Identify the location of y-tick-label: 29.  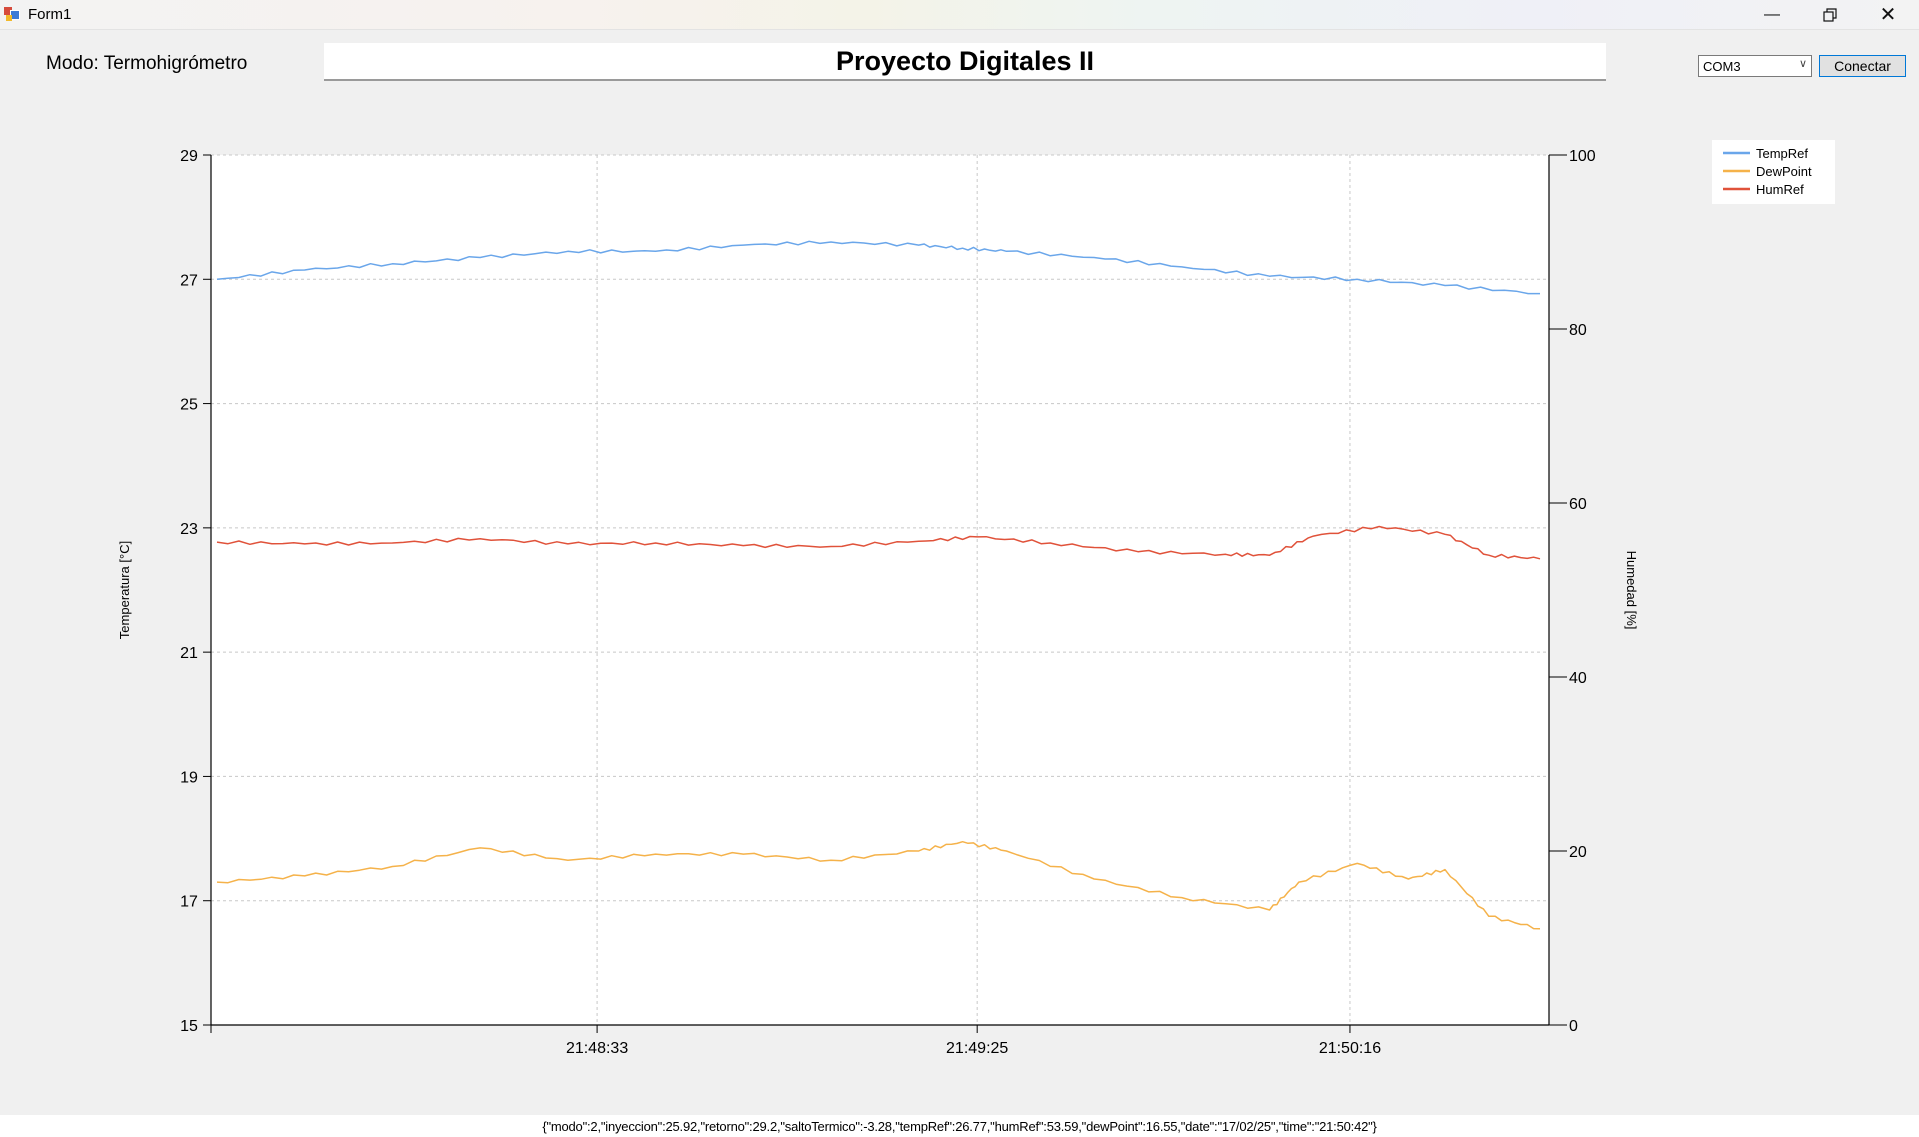
(189, 156).